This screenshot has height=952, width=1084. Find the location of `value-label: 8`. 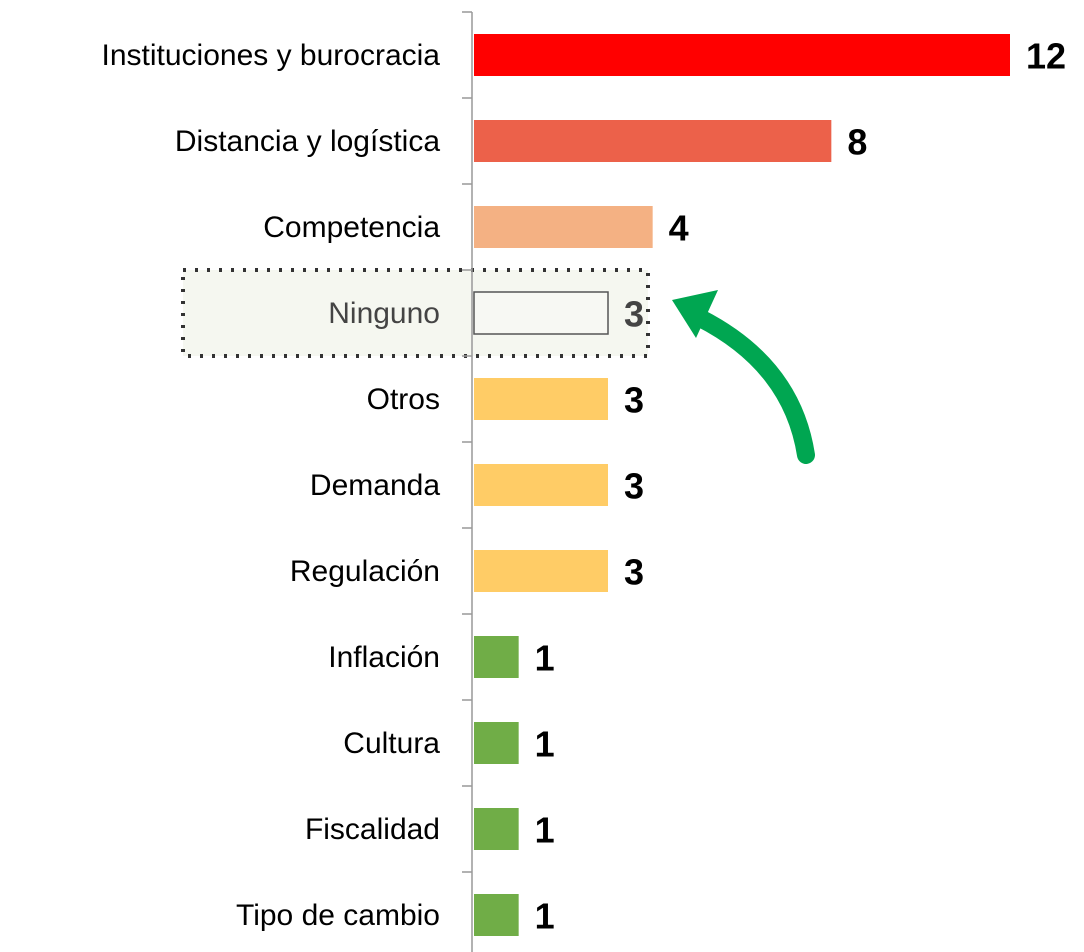

value-label: 8 is located at coordinates (857, 142).